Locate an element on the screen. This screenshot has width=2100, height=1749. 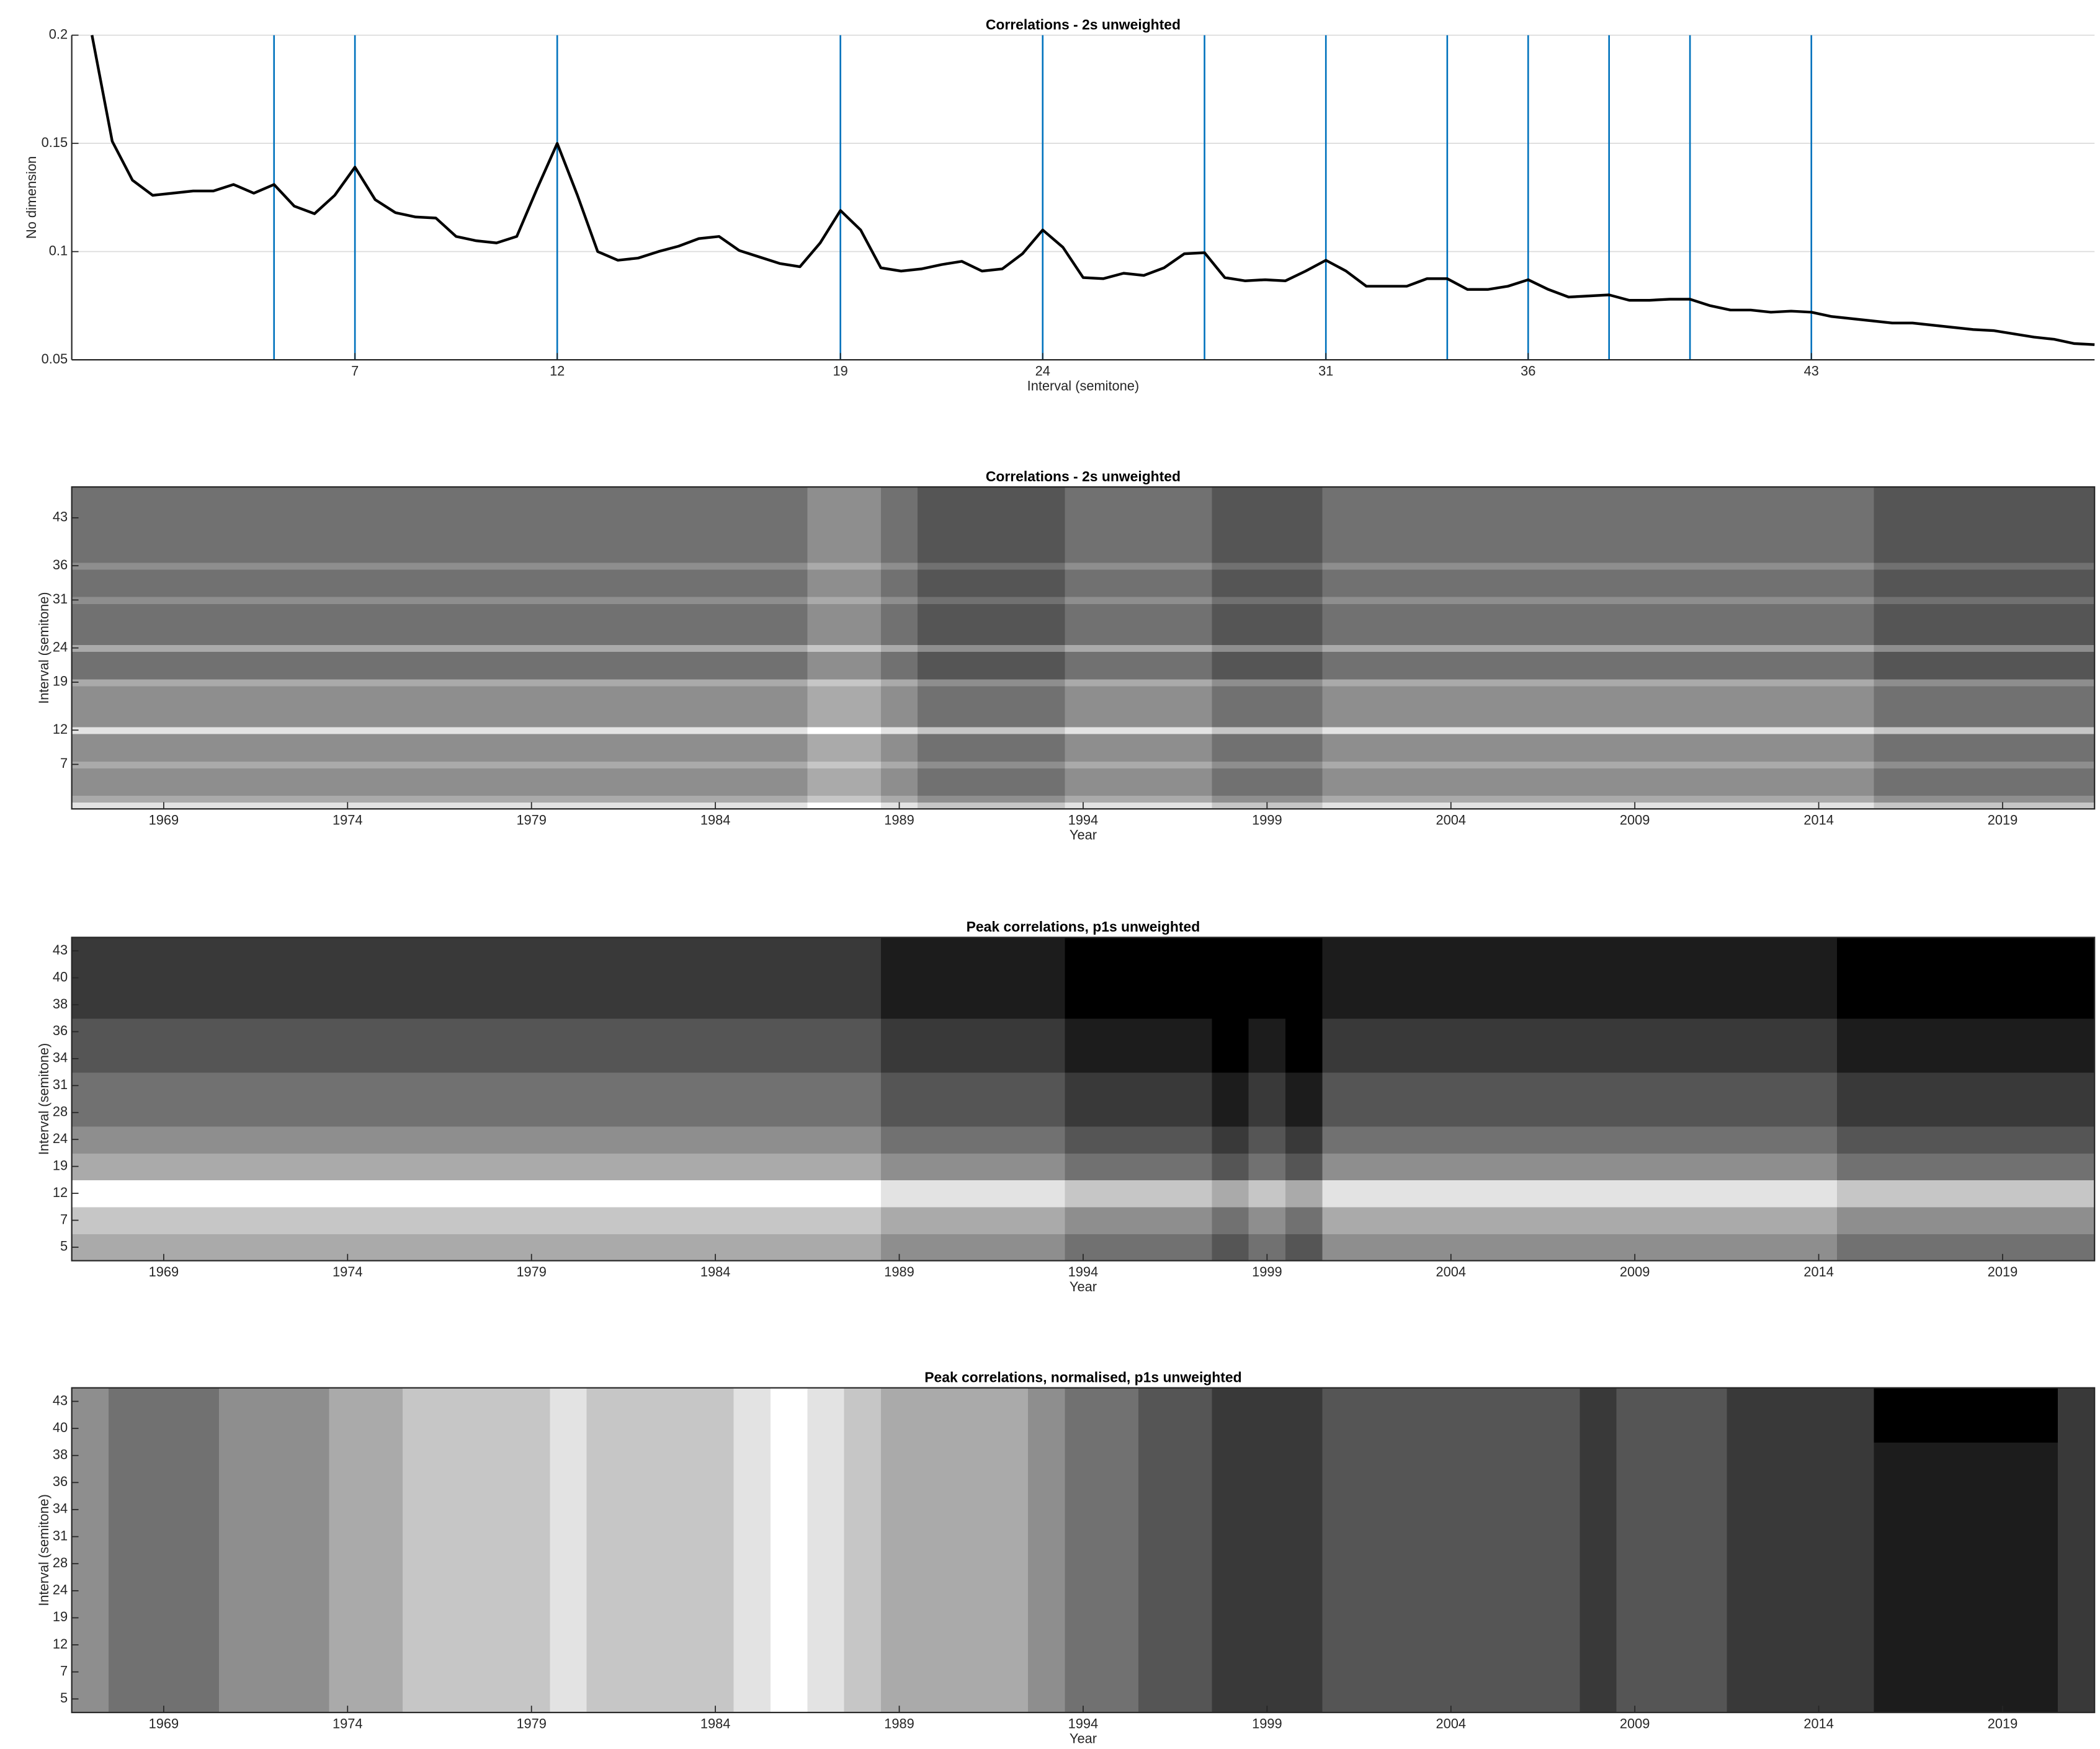
y-axis-label: Interval (semitone) is located at coordinates (43, 1550).